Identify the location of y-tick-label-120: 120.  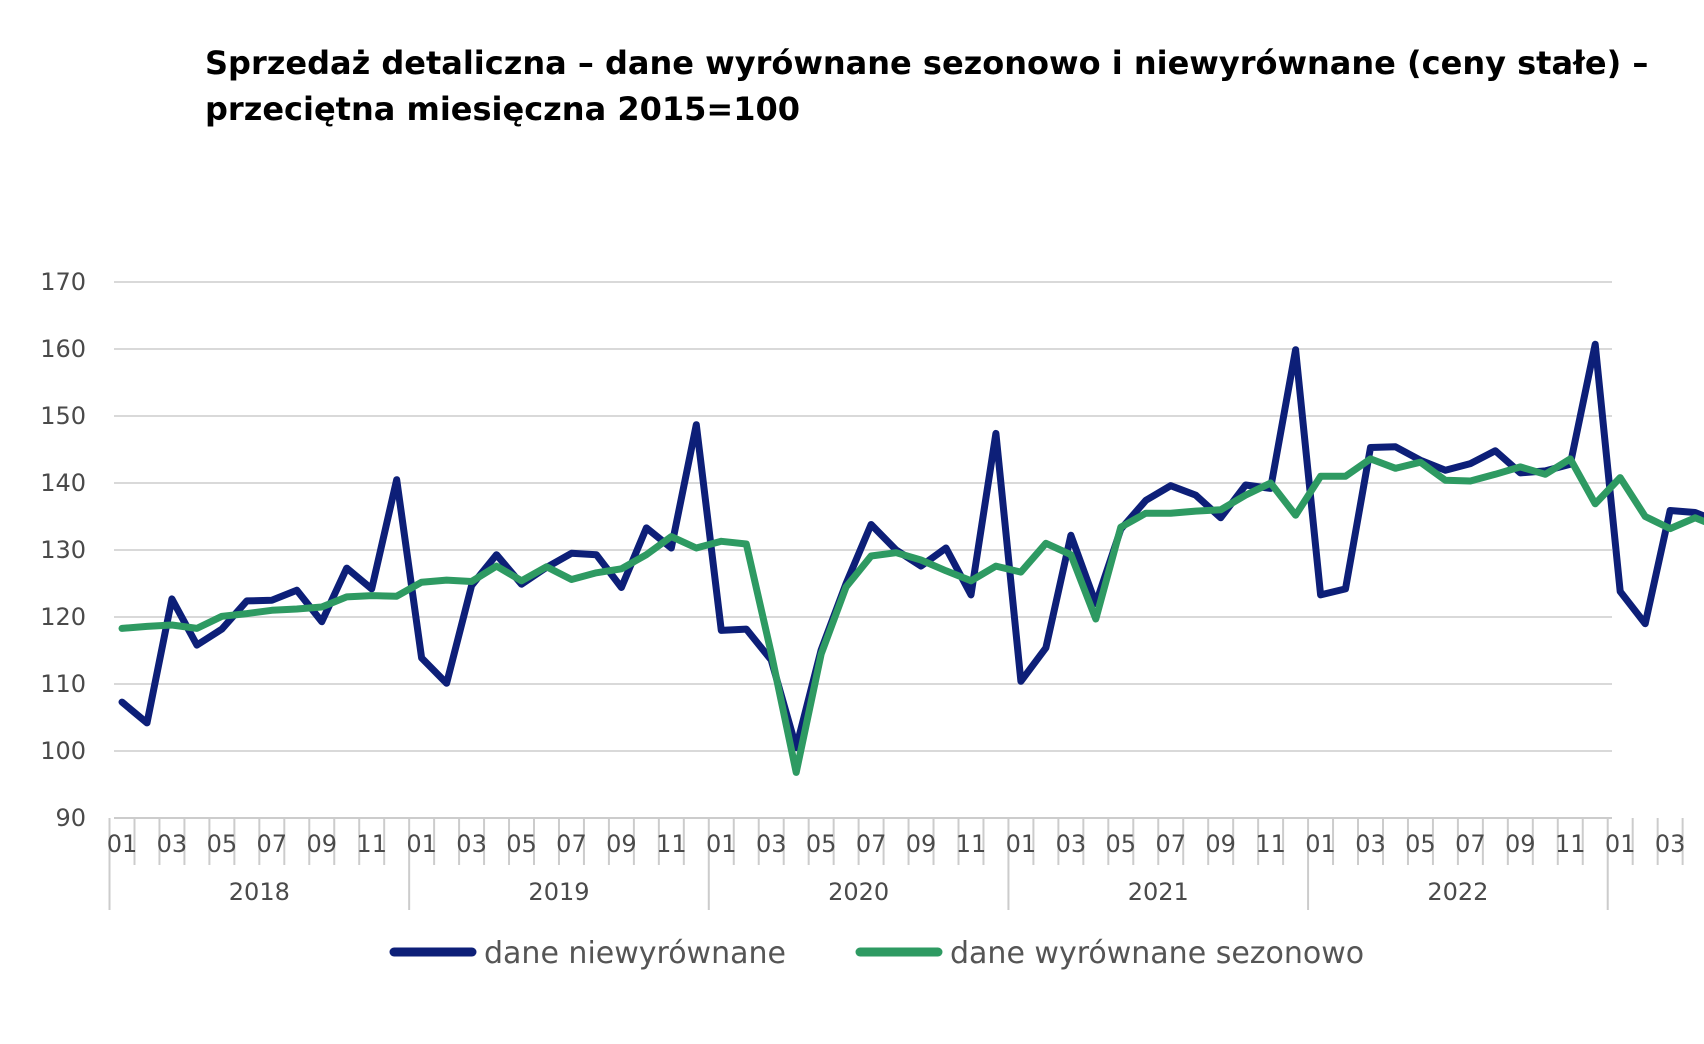
(63, 617).